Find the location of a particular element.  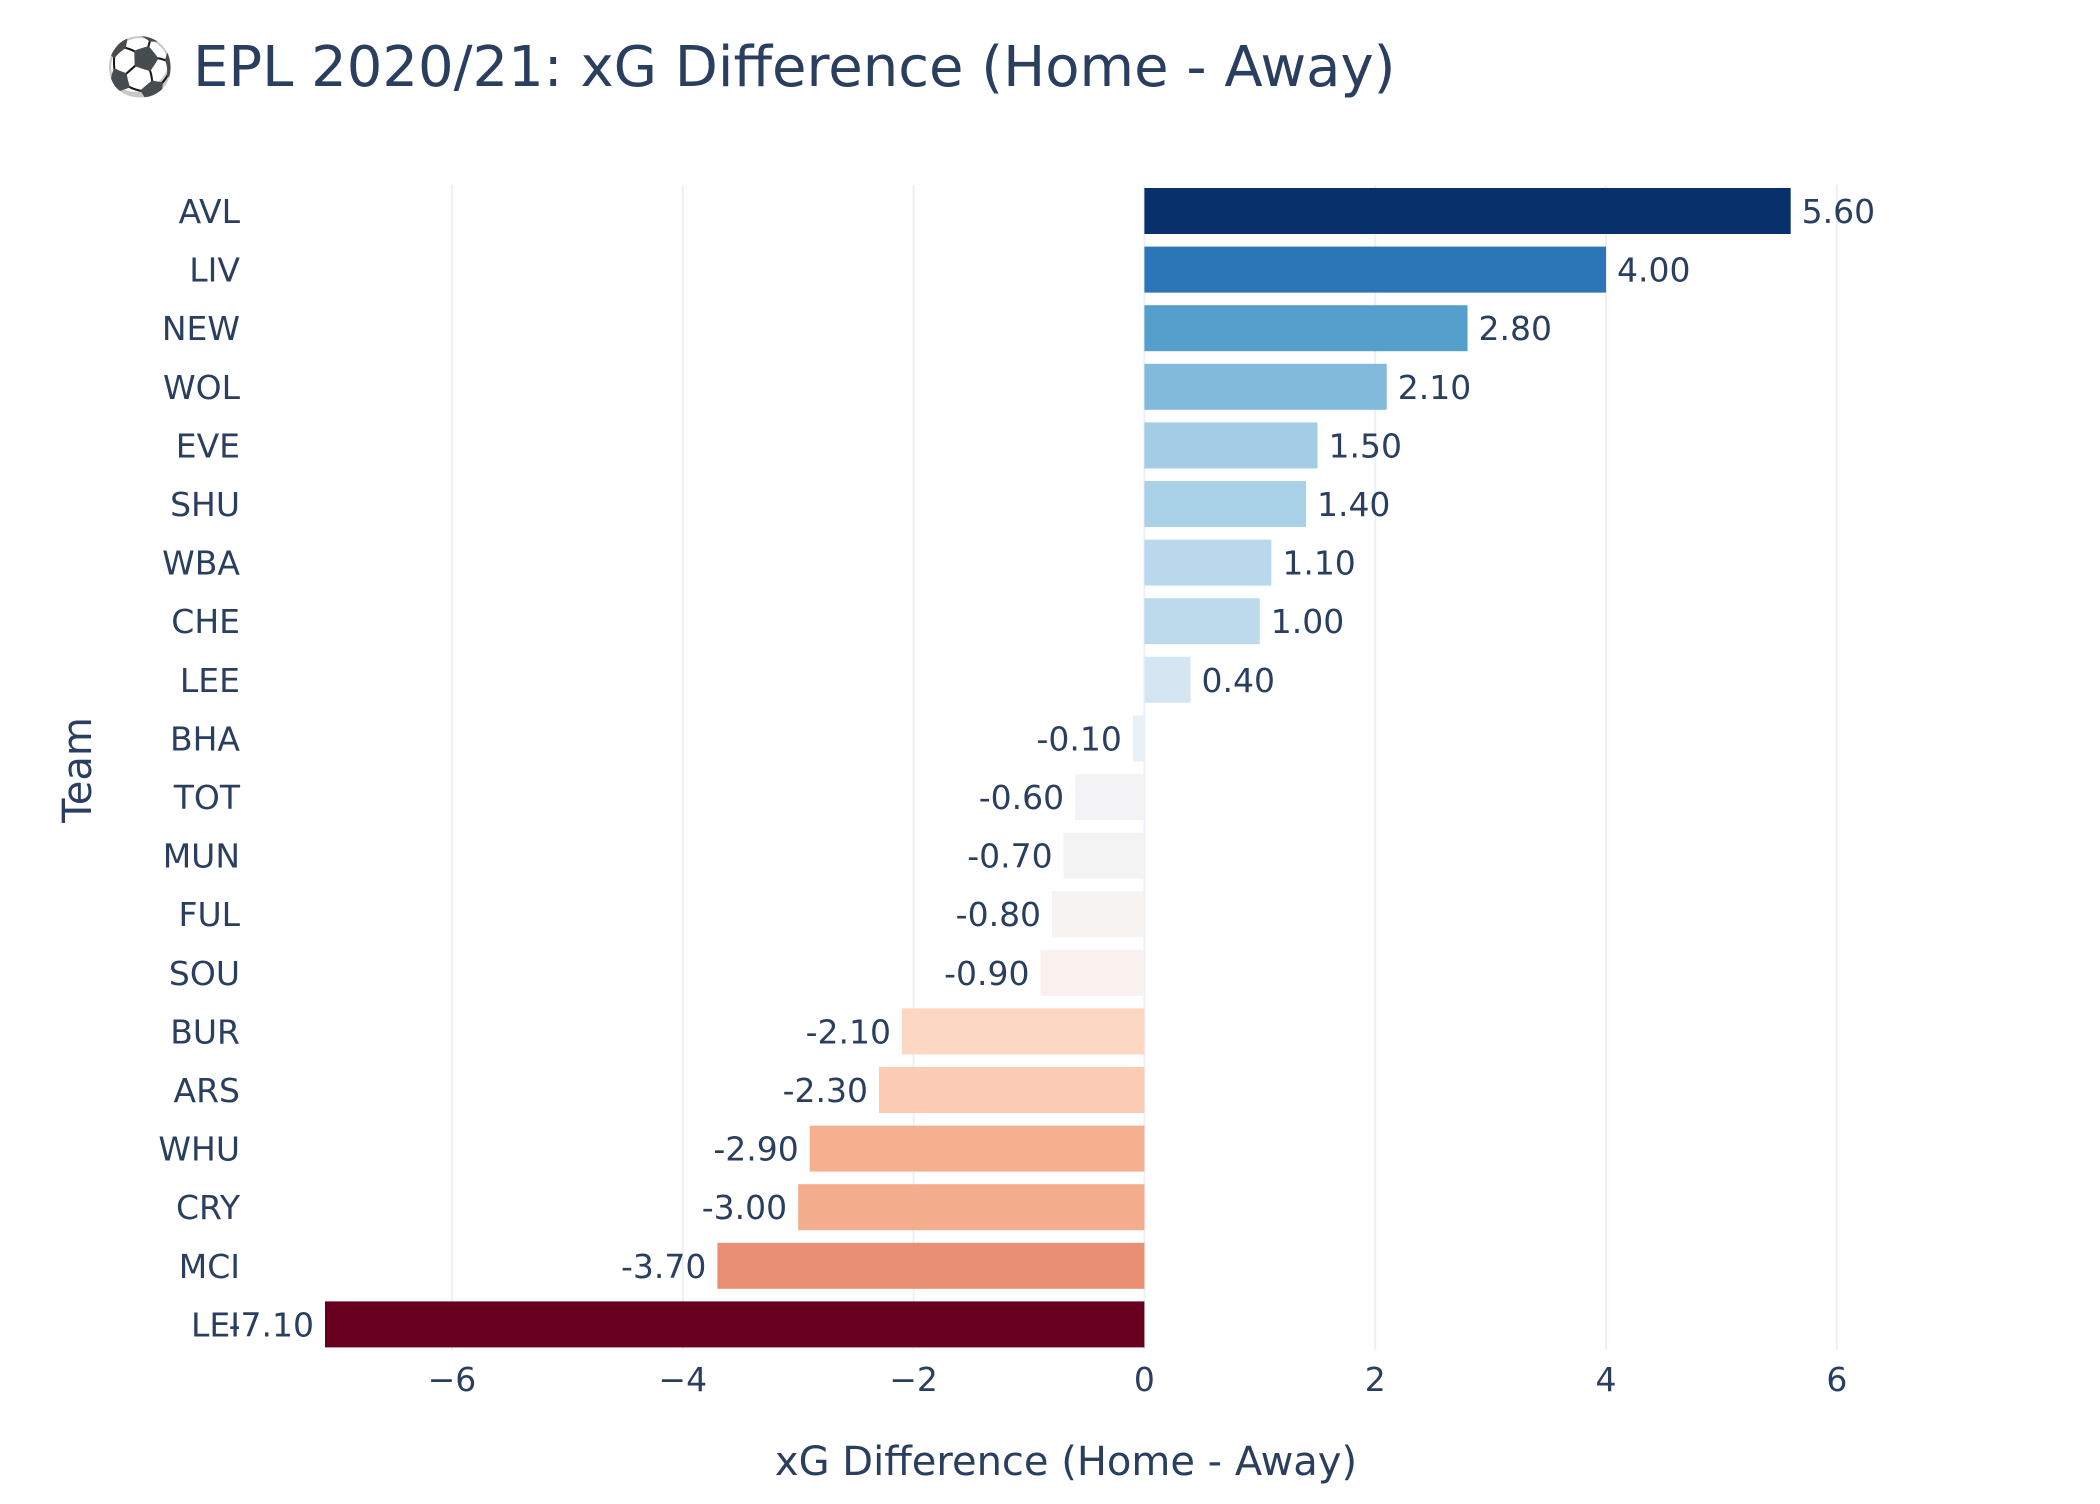

value-label: -2.10 is located at coordinates (848, 1031).